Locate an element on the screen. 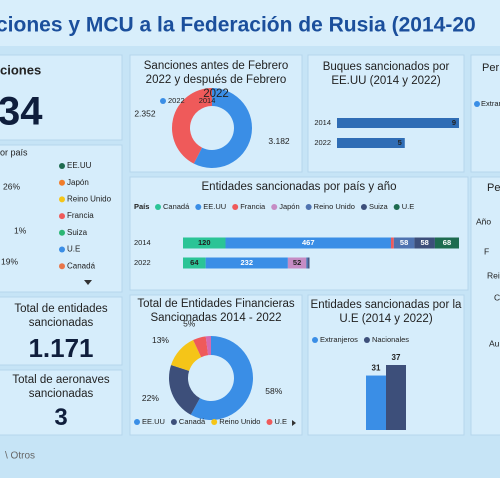 The image size is (500, 478). cropped-label: Extran is located at coordinates (490, 103).